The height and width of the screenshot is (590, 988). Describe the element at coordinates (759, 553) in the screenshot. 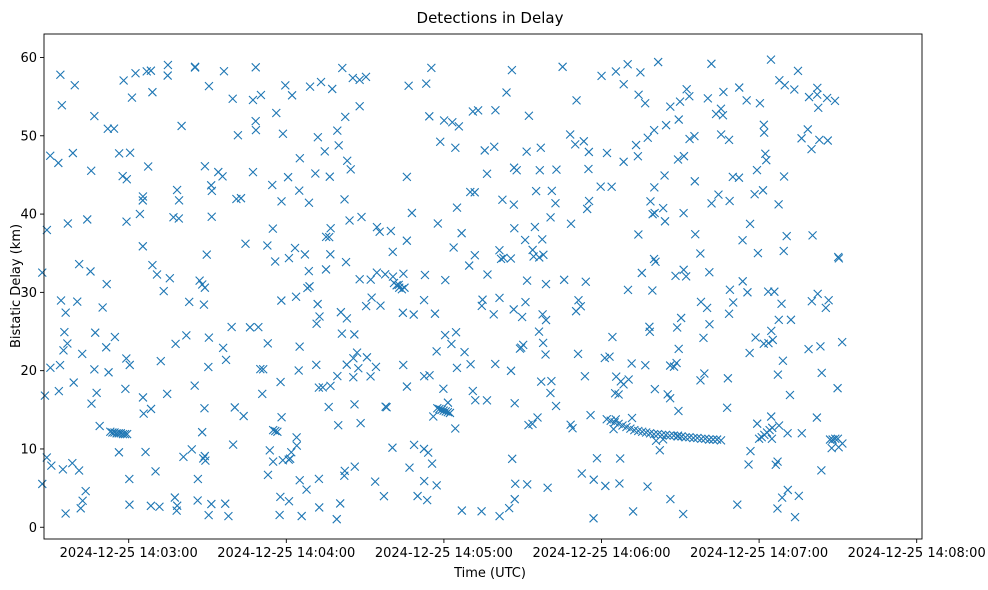

I see `x-tick-label: 2024-12-25 14:07:00` at that location.